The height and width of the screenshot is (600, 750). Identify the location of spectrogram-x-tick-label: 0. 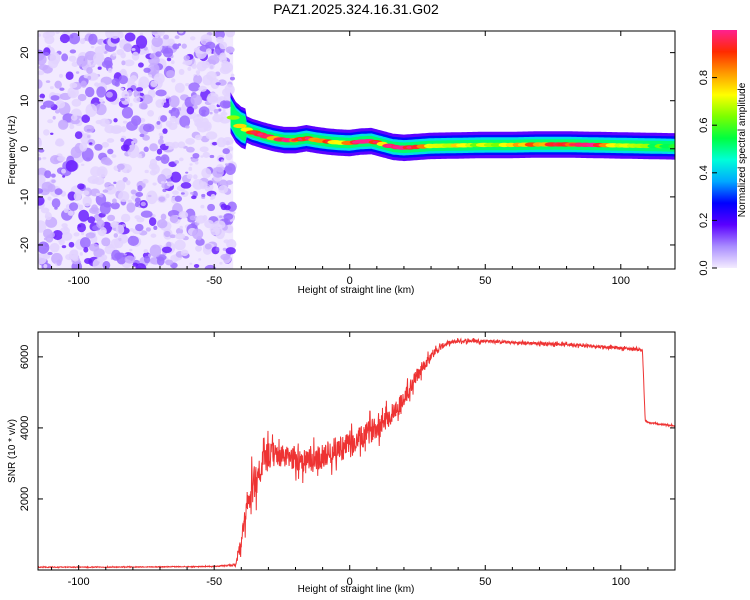
(350, 281).